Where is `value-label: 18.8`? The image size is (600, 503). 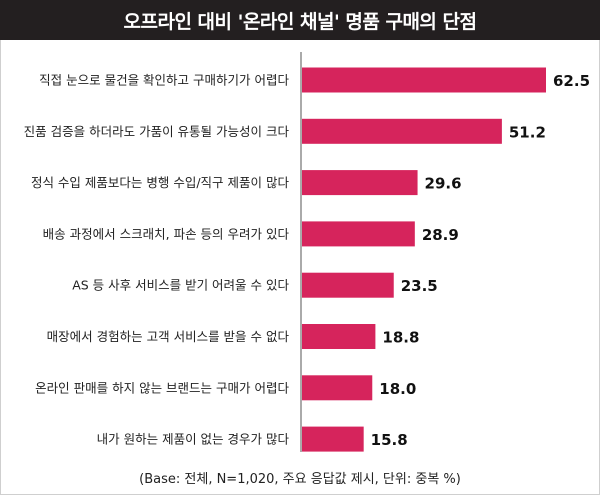
value-label: 18.8 is located at coordinates (400, 338).